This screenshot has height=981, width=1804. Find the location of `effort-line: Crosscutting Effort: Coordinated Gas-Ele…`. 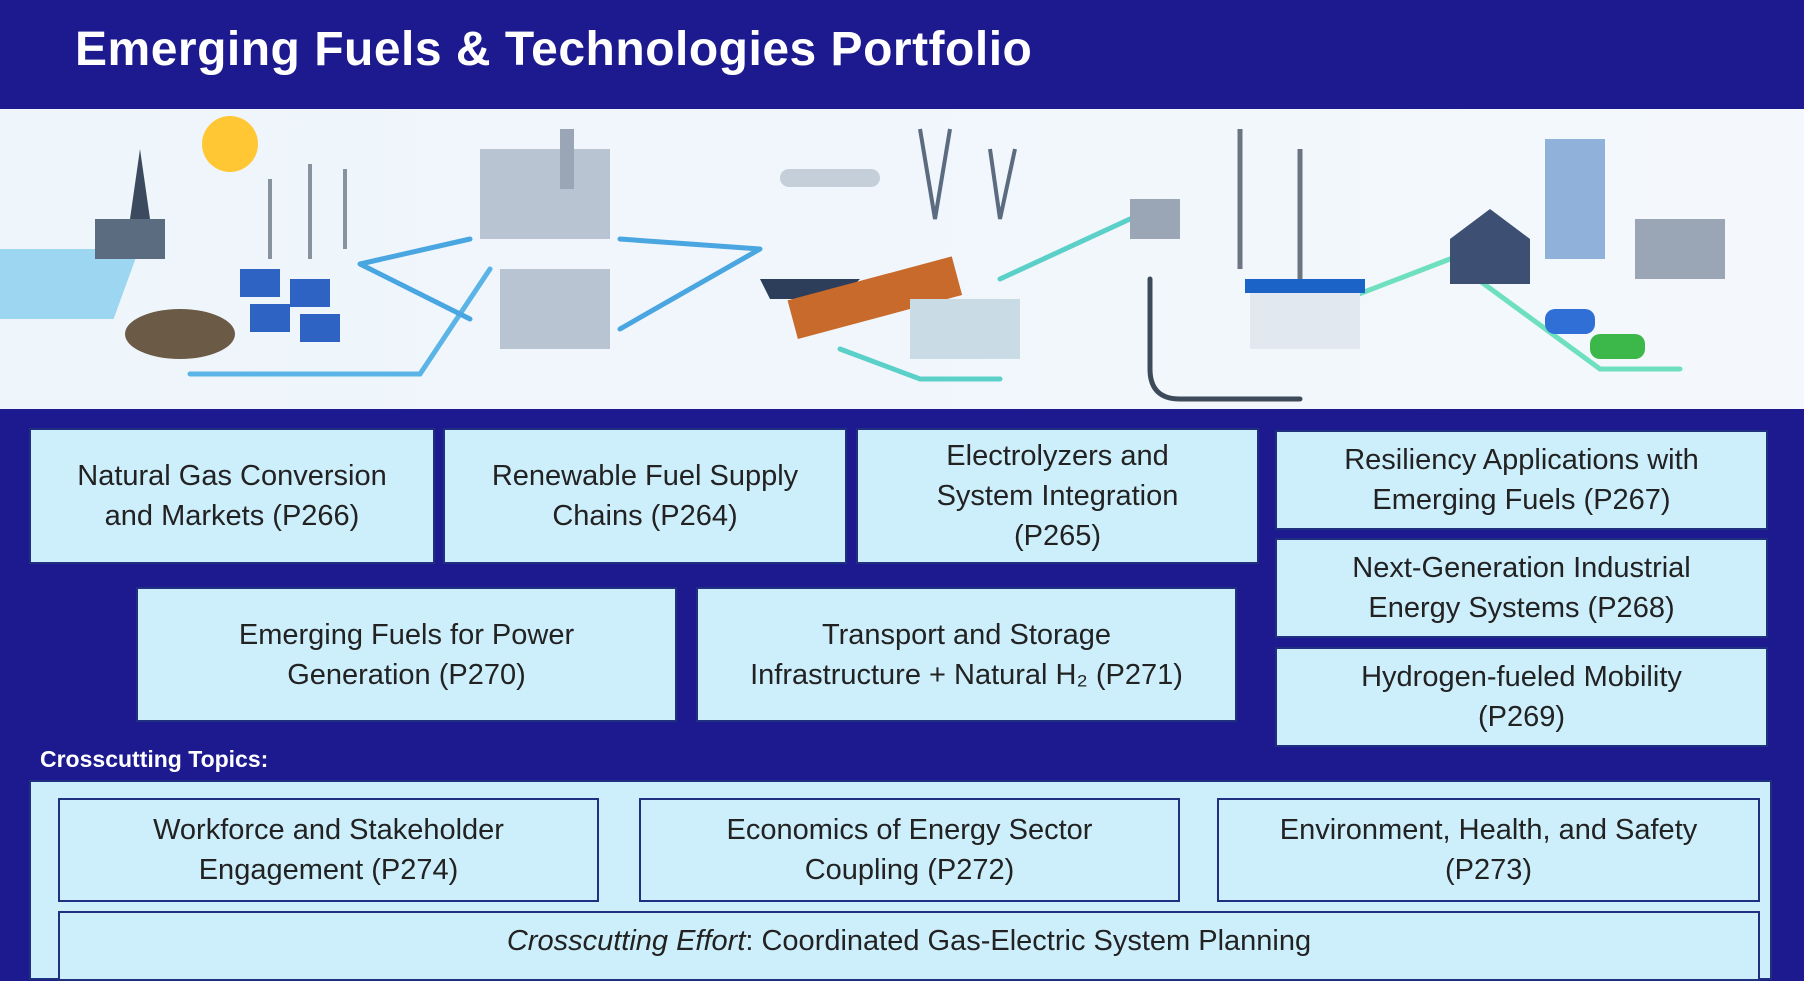

effort-line: Crosscutting Effort: Coordinated Gas-Ele… is located at coordinates (909, 941).